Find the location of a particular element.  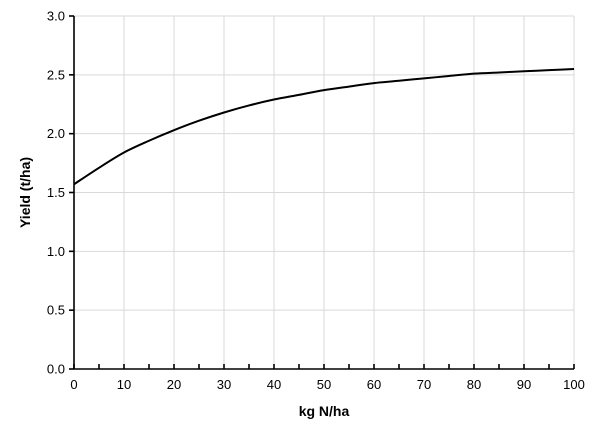

x-tick-label: 20 is located at coordinates (174, 384).